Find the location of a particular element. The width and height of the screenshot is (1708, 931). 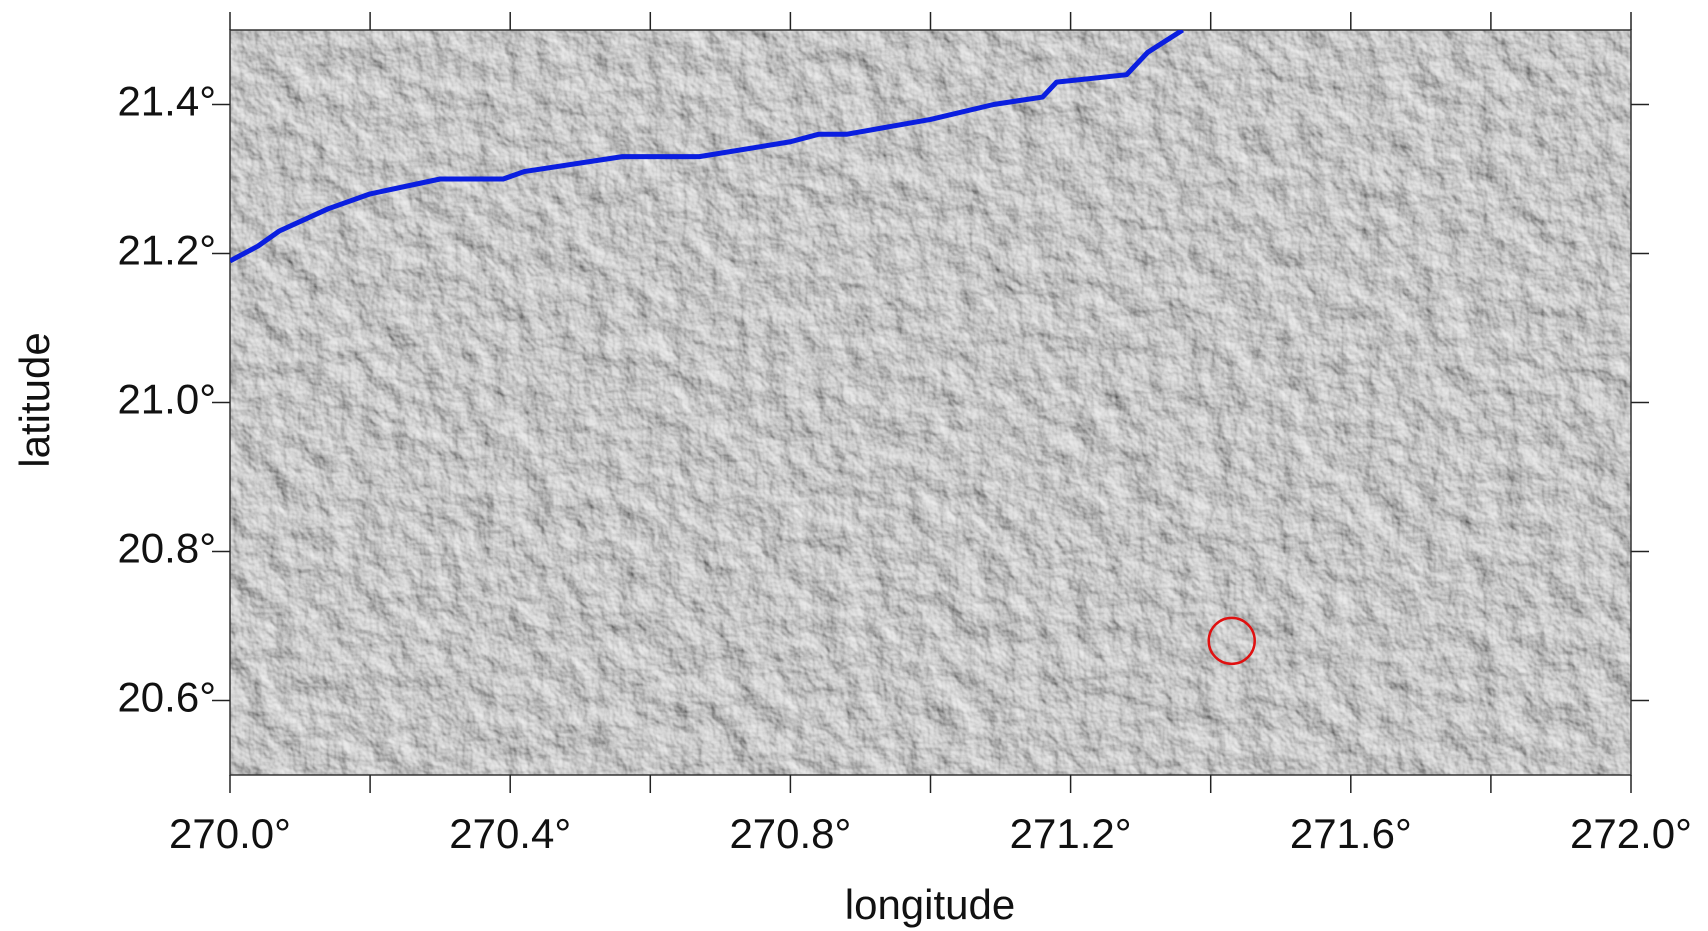

x-tick-label: 270.8° is located at coordinates (790, 833).